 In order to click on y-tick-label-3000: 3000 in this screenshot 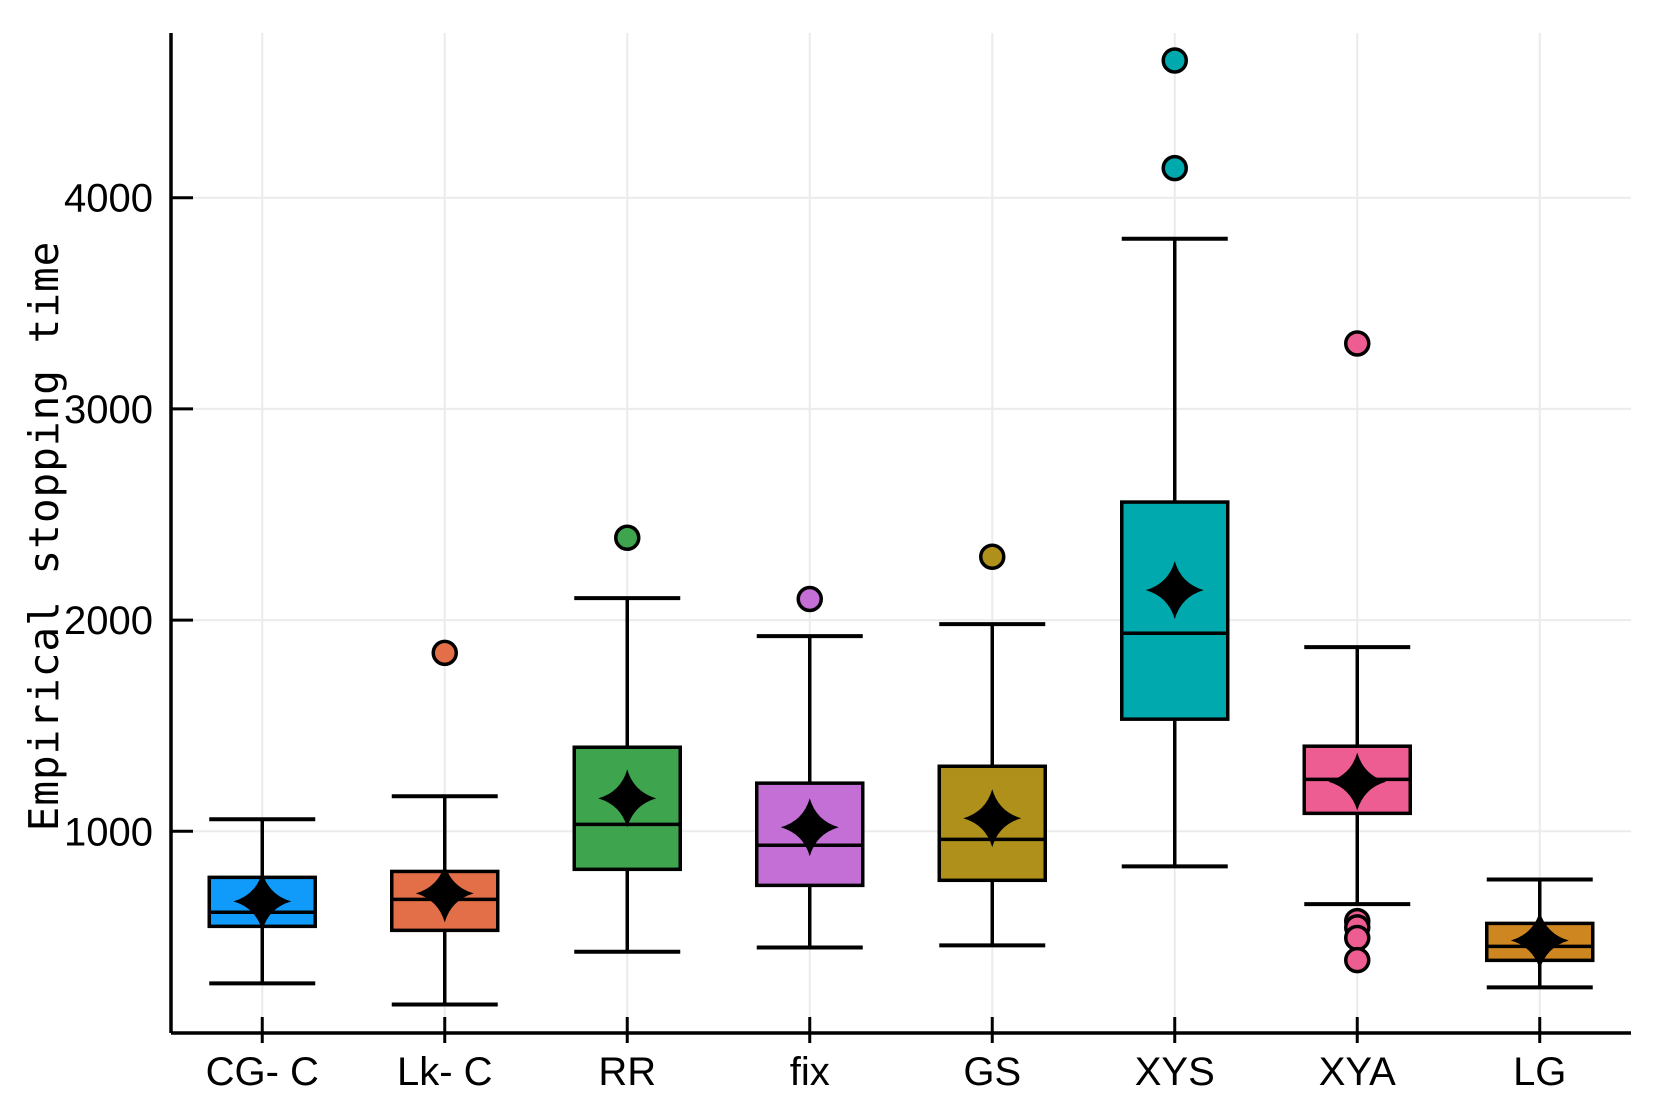, I will do `click(108, 410)`.